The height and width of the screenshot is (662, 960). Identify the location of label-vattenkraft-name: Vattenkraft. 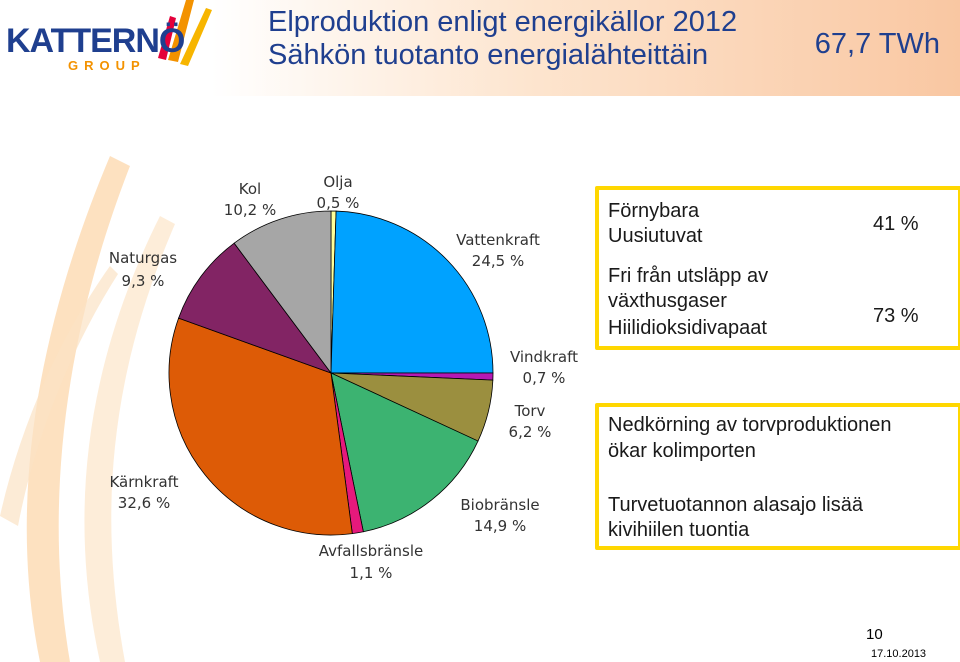
(498, 240).